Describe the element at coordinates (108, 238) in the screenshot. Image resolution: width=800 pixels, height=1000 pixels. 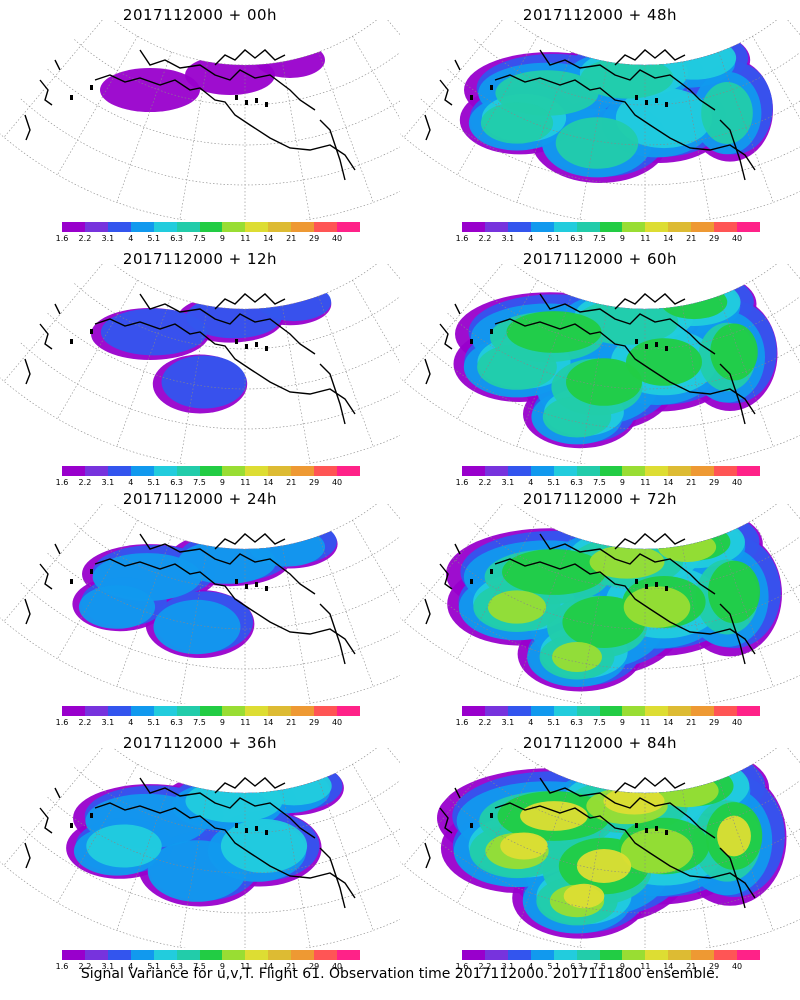
I see `colorbar-tick-label: 3.1` at that location.